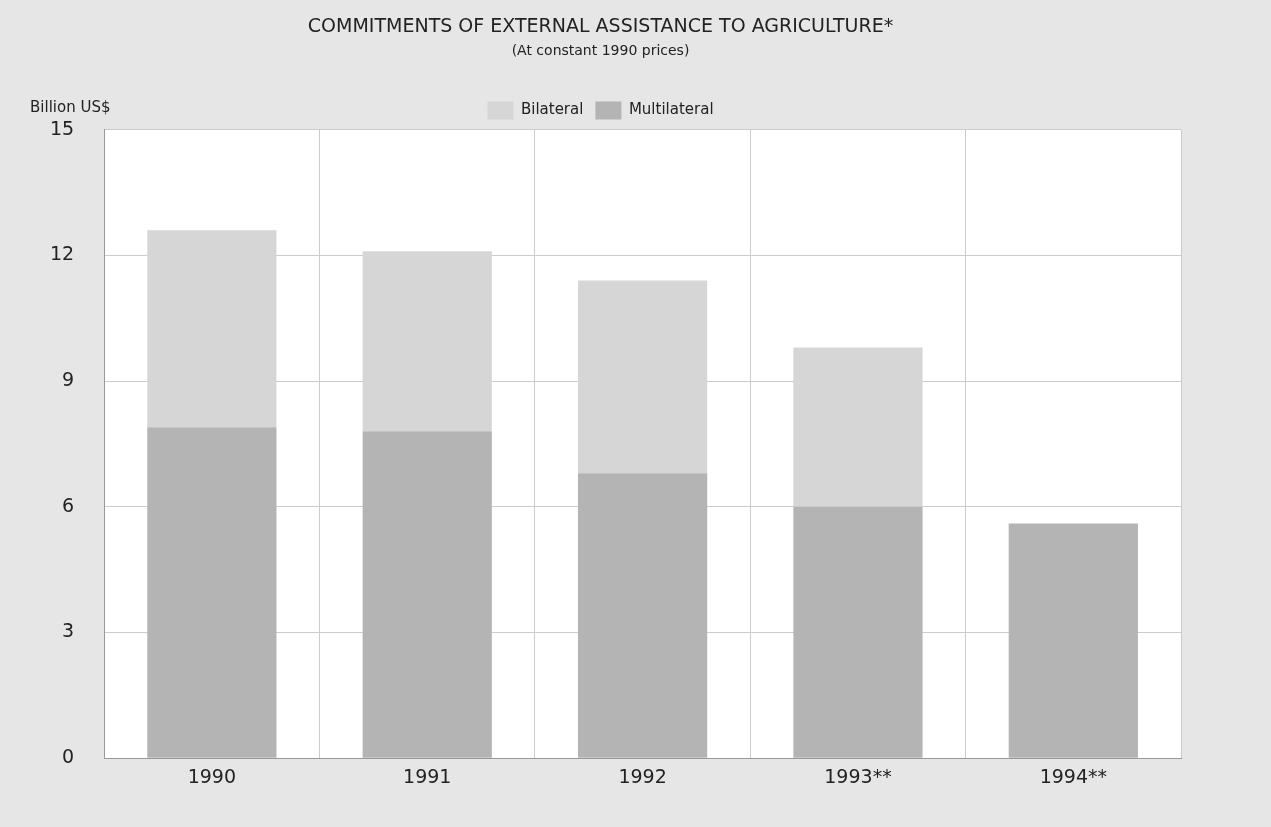  Describe the element at coordinates (68, 504) in the screenshot. I see `y-tick-label: 6` at that location.